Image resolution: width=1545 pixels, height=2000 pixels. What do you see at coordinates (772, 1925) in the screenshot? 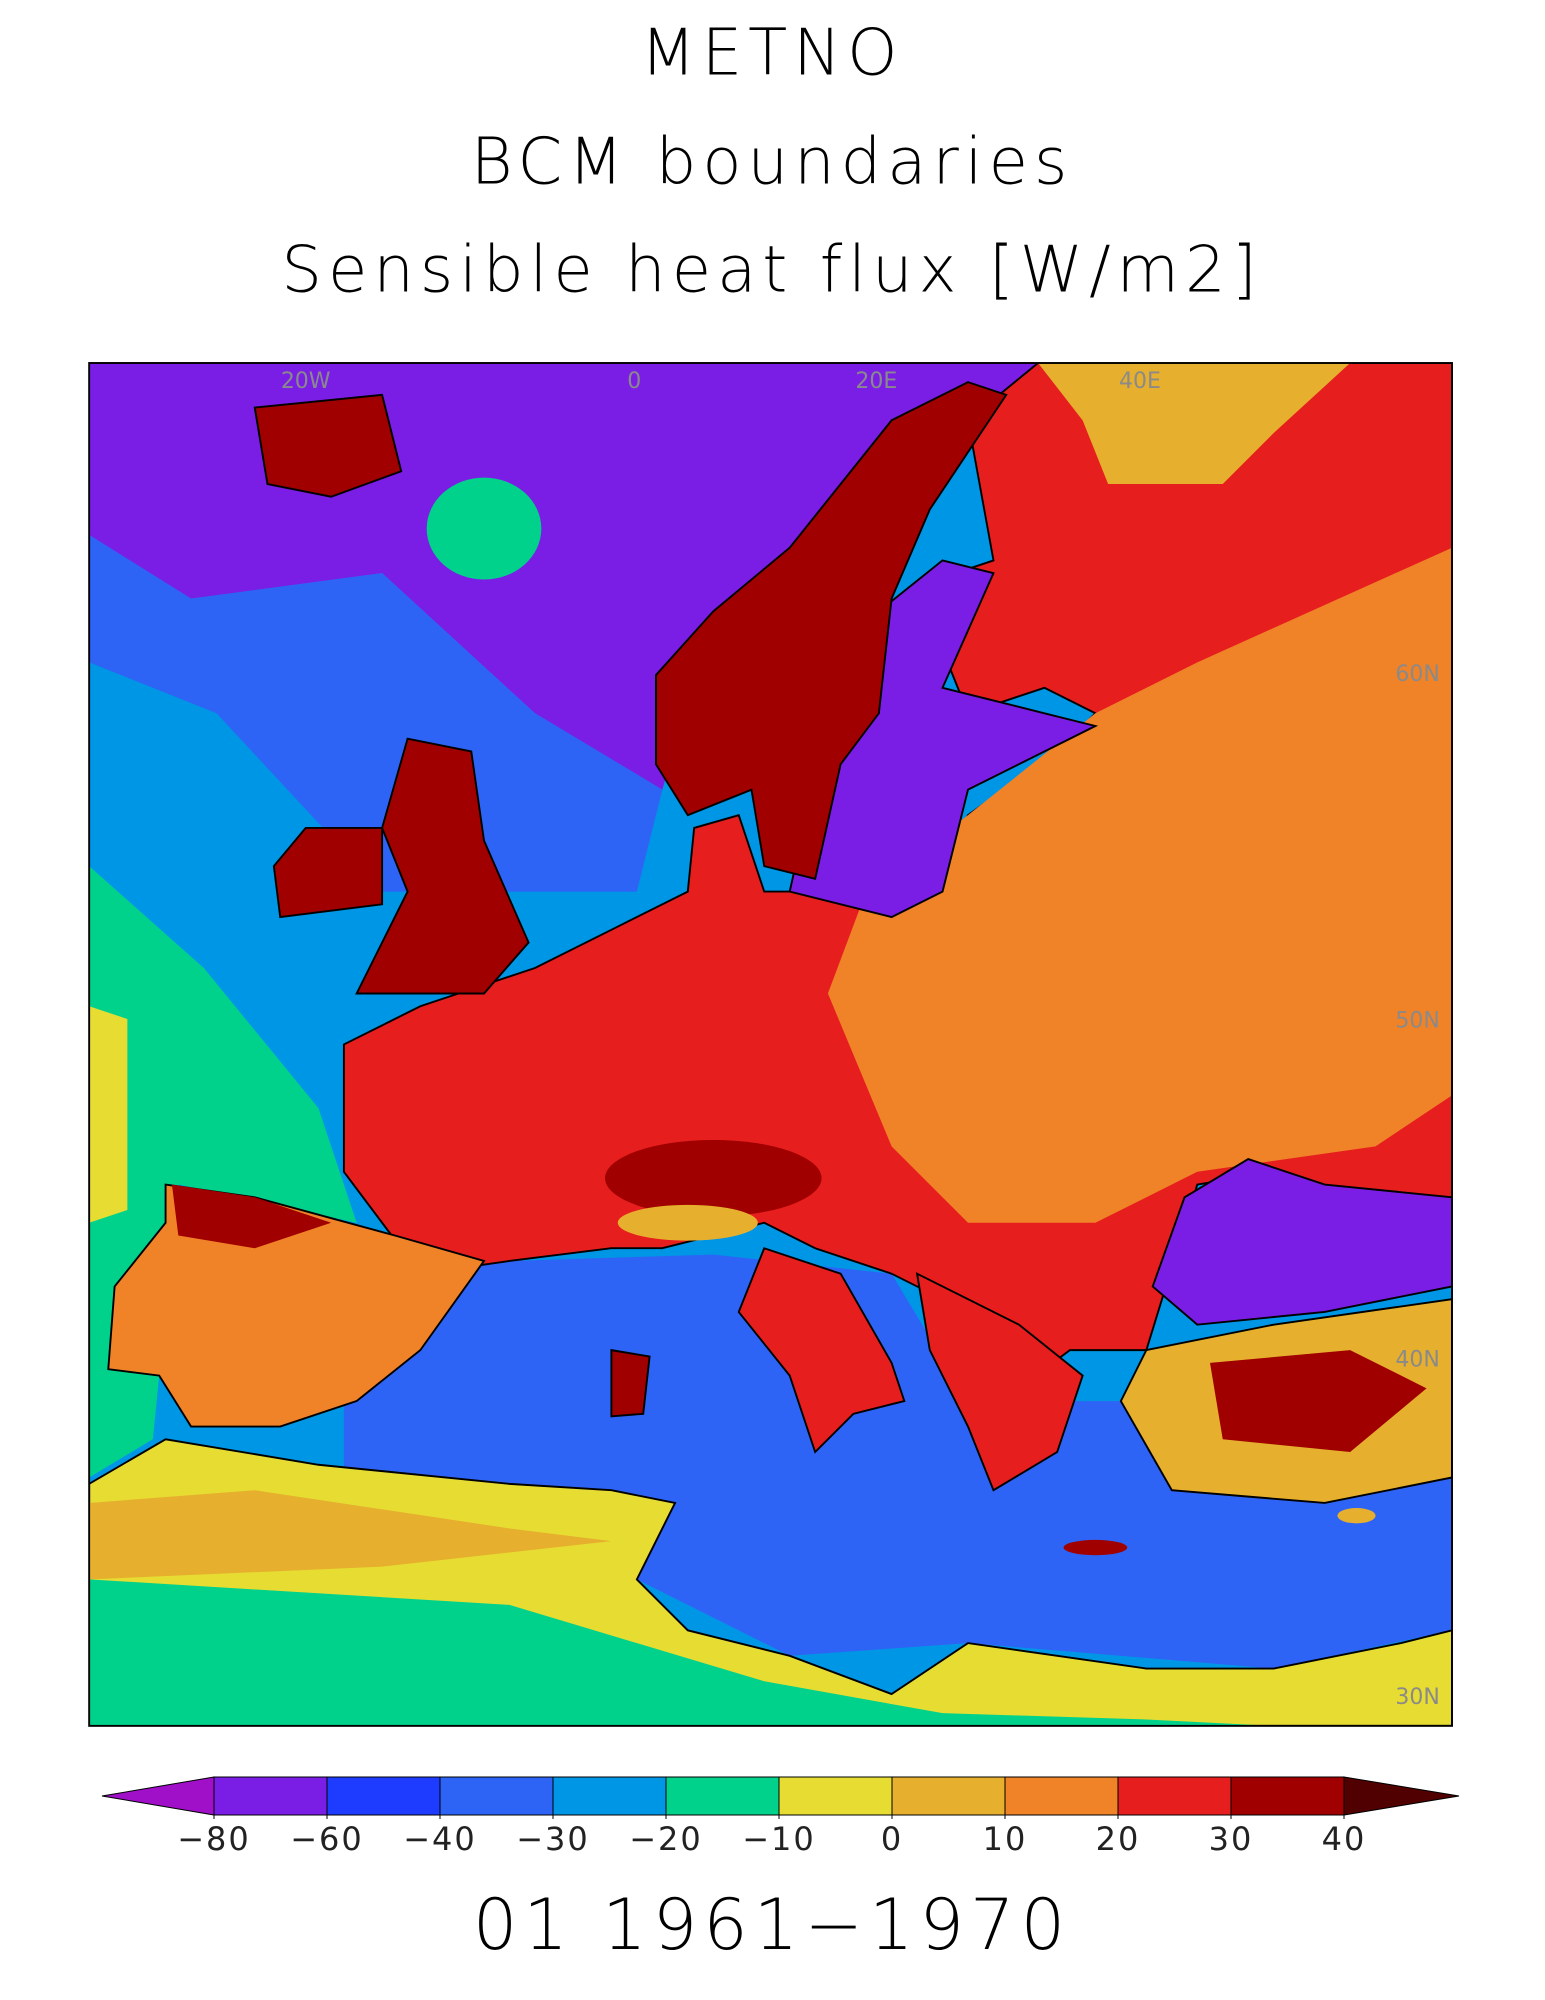
I see `period-label: 01 1961−1970` at bounding box center [772, 1925].